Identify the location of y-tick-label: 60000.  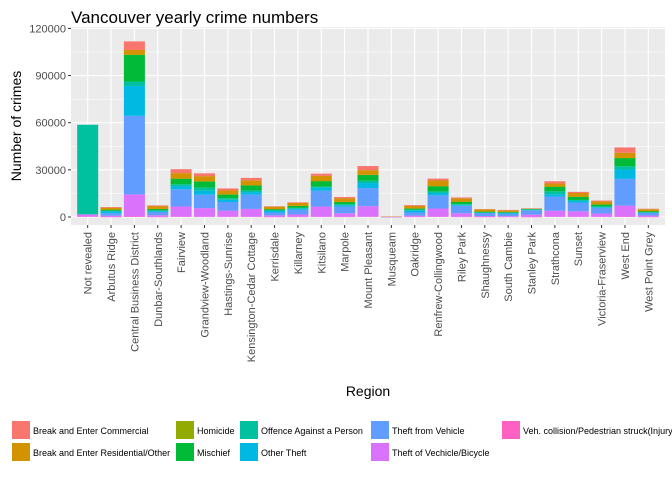
(50, 124).